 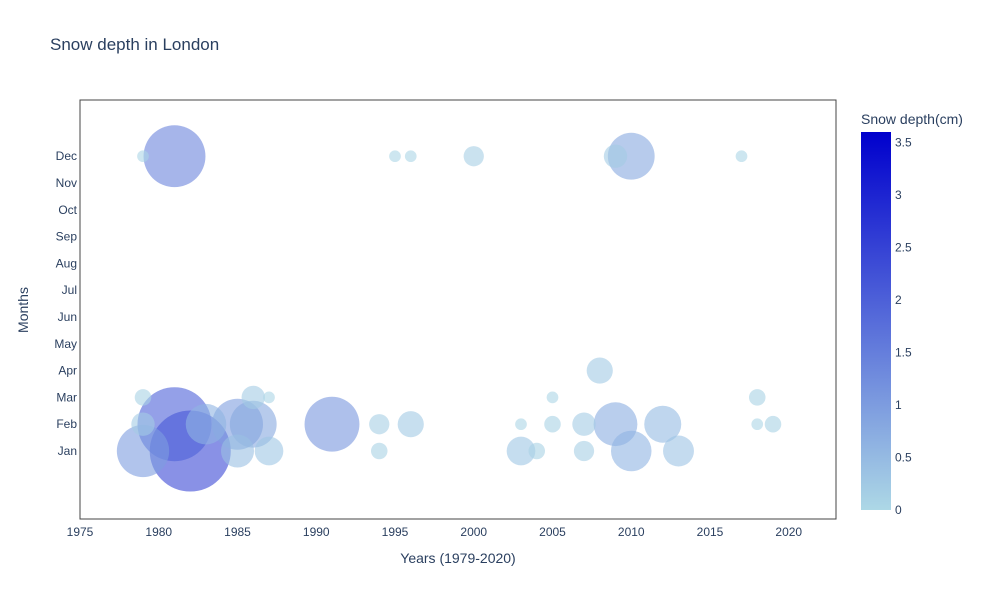 I want to click on y-tick-label: Mar, so click(x=66, y=397).